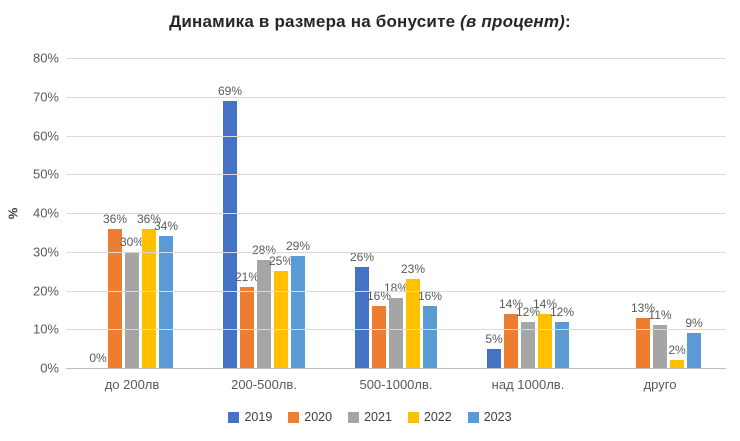 This screenshot has height=441, width=740. Describe the element at coordinates (49, 368) in the screenshot. I see `y-tick-label: 0%` at that location.